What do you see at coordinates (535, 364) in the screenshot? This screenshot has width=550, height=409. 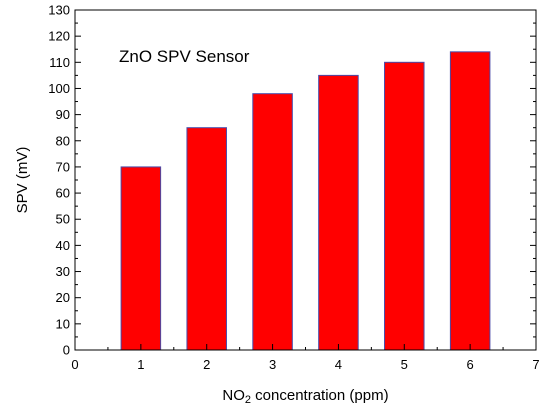 I see `x-tick-label: 7` at bounding box center [535, 364].